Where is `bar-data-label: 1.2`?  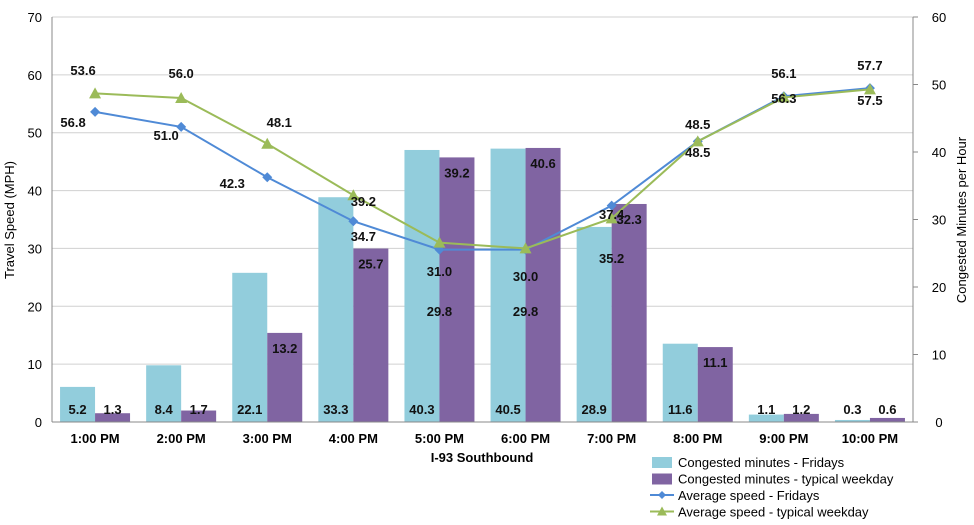 bar-data-label: 1.2 is located at coordinates (801, 409).